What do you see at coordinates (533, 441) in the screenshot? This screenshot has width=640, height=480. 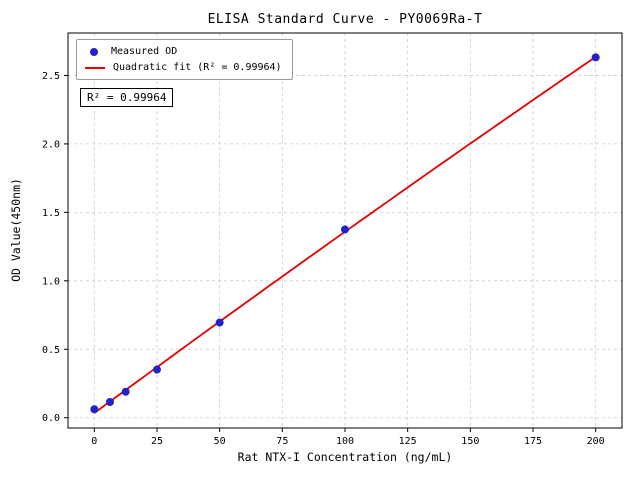 I see `svg-text: 175` at bounding box center [533, 441].